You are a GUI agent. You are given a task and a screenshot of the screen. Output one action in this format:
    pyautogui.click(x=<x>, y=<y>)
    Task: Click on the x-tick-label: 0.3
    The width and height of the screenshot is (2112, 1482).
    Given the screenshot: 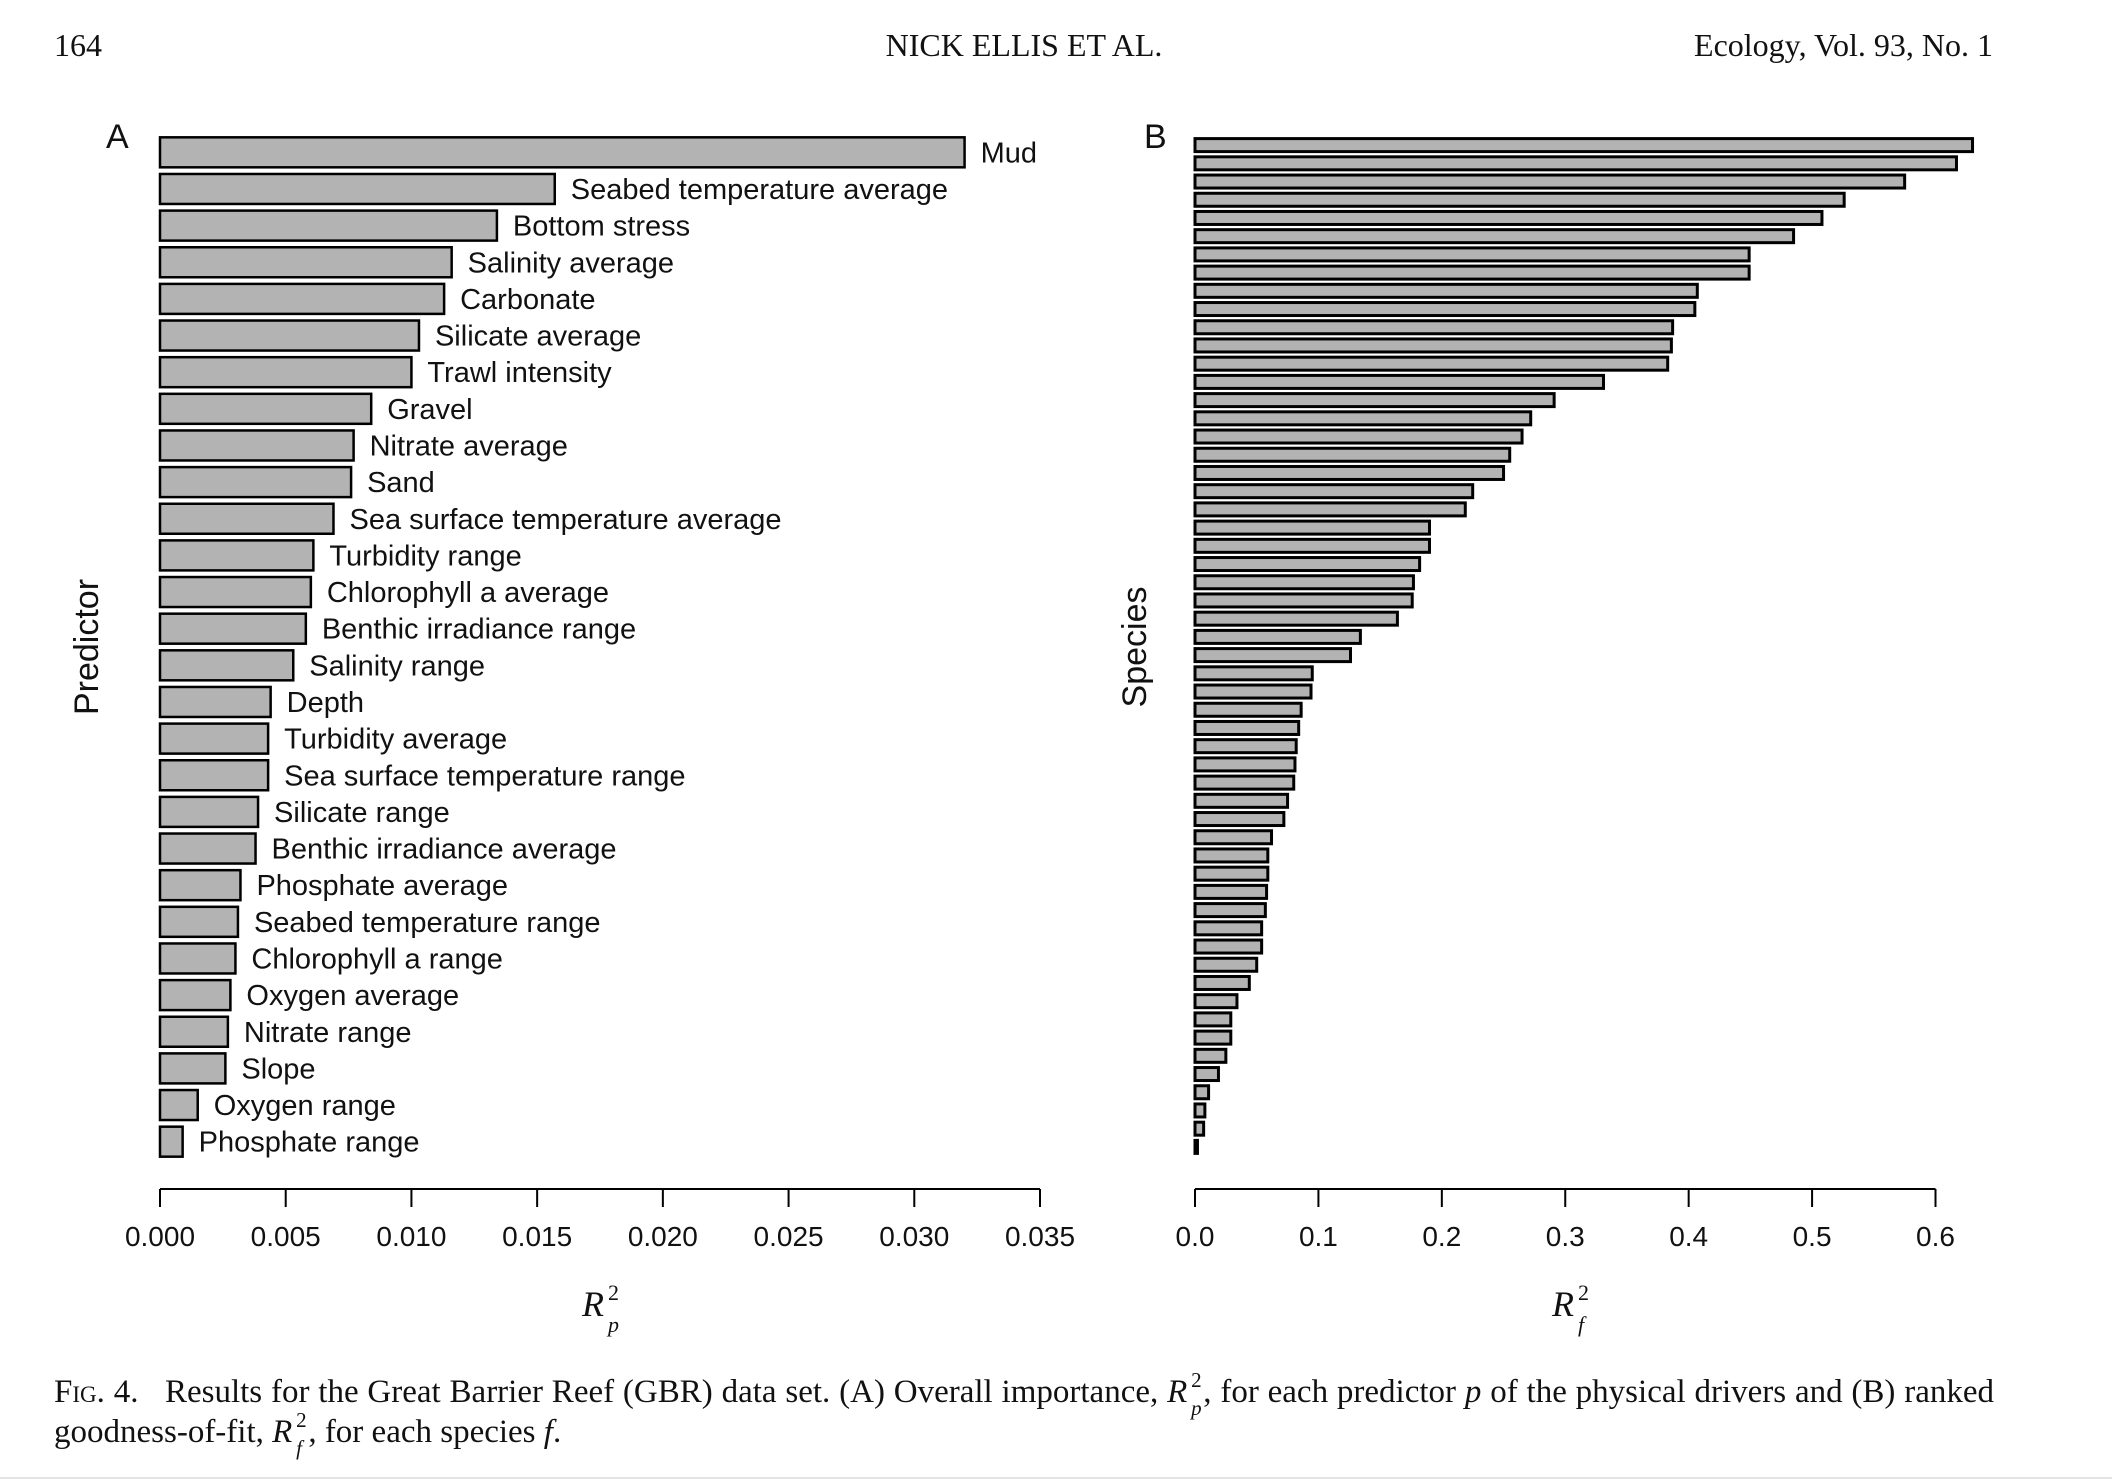 What is the action you would take?
    pyautogui.click(x=1565, y=1236)
    